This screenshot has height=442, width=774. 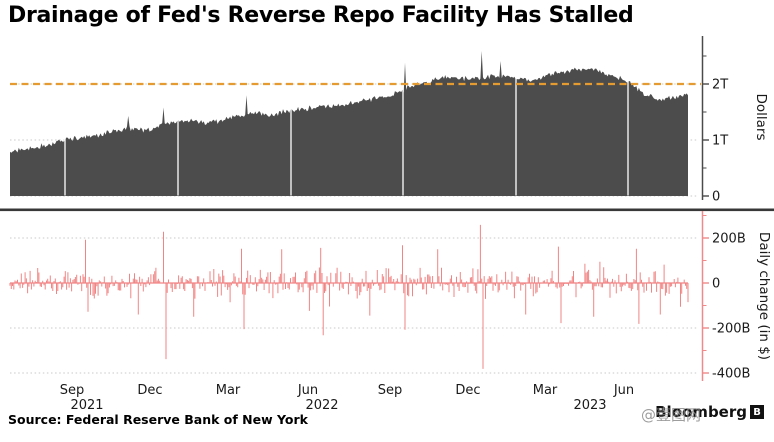 What do you see at coordinates (720, 141) in the screenshot?
I see `tick-1t: 1T` at bounding box center [720, 141].